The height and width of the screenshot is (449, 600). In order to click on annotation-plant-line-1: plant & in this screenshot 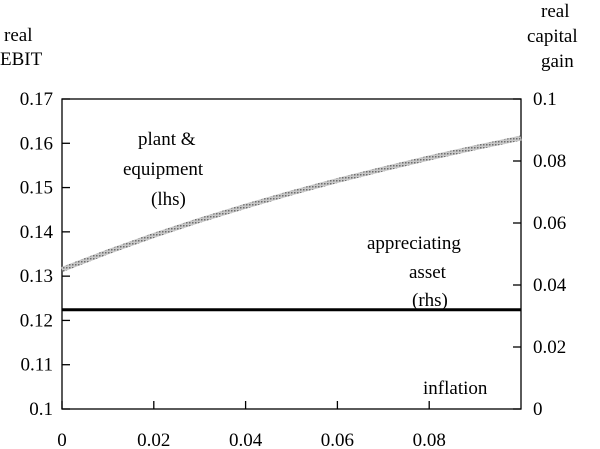, I will do `click(167, 139)`.